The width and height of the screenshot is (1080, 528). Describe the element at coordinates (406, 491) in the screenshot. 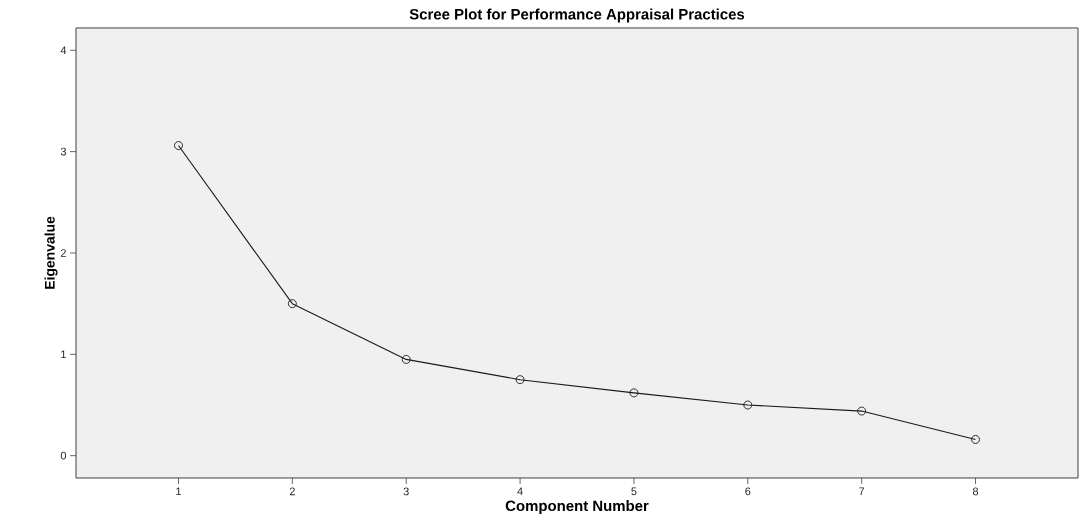

I see `x-tick-label: 3` at that location.